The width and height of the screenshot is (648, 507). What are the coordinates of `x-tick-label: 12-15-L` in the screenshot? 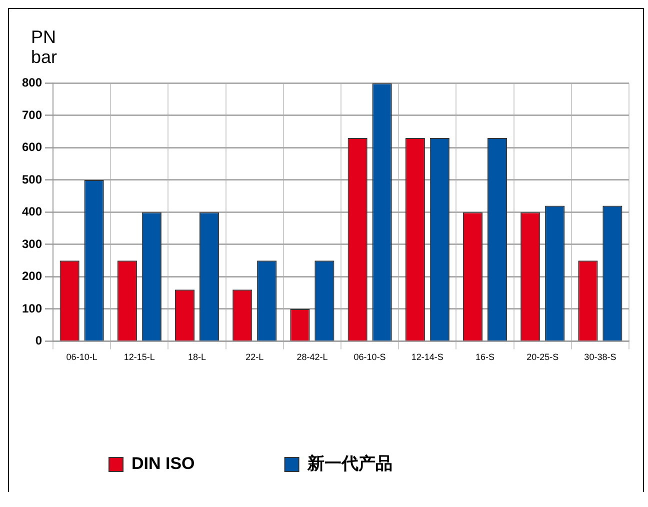 It's located at (139, 357).